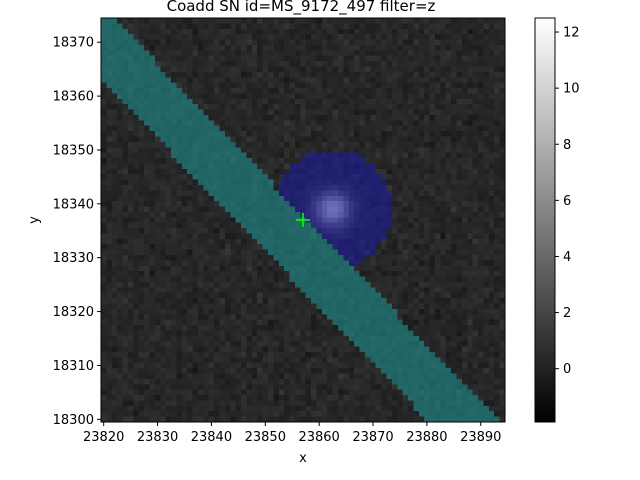 The image size is (640, 480). I want to click on colorbar-tick-label: 12, so click(571, 33).